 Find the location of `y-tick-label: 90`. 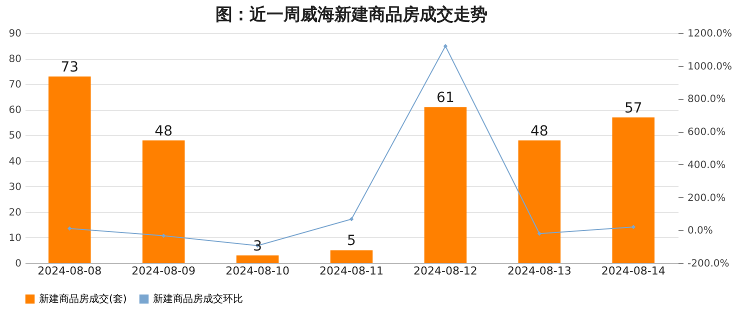

y-tick-label: 90 is located at coordinates (15, 34).